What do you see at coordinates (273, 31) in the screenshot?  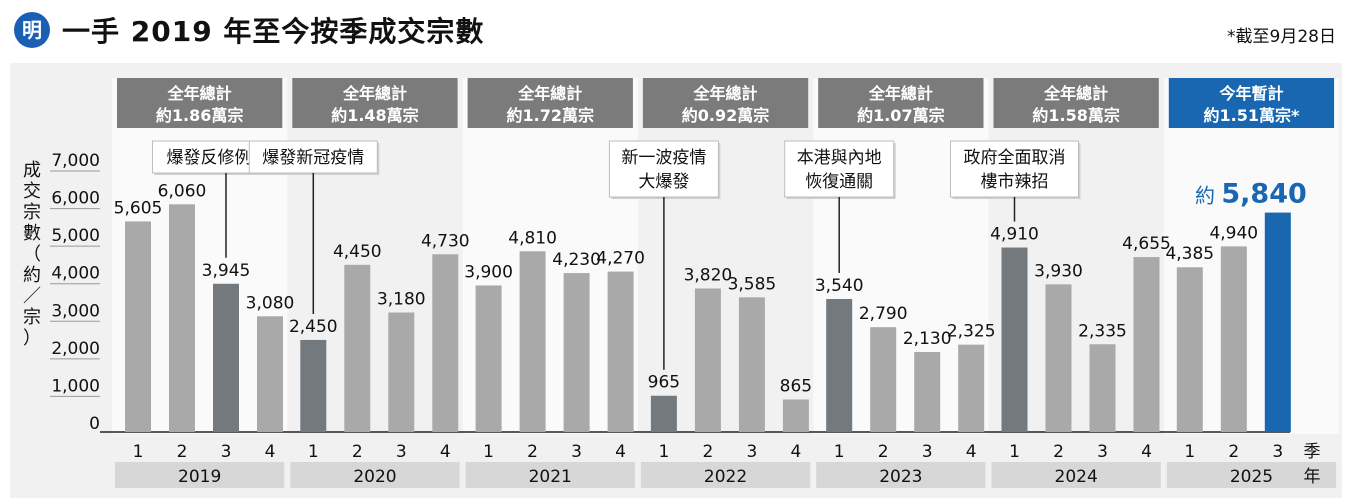 I see `chart-title: 一手 2019 年至今按季成交宗數` at bounding box center [273, 31].